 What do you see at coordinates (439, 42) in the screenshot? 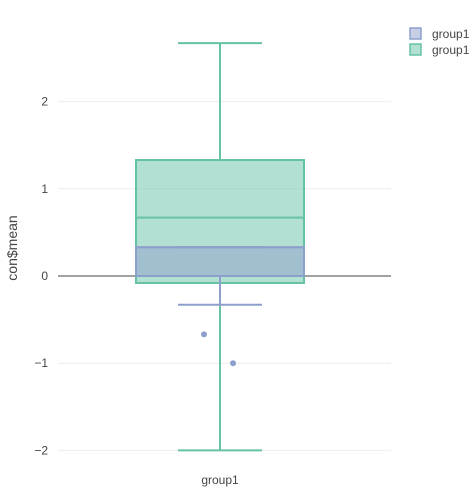
I see `legend: group1 group1` at bounding box center [439, 42].